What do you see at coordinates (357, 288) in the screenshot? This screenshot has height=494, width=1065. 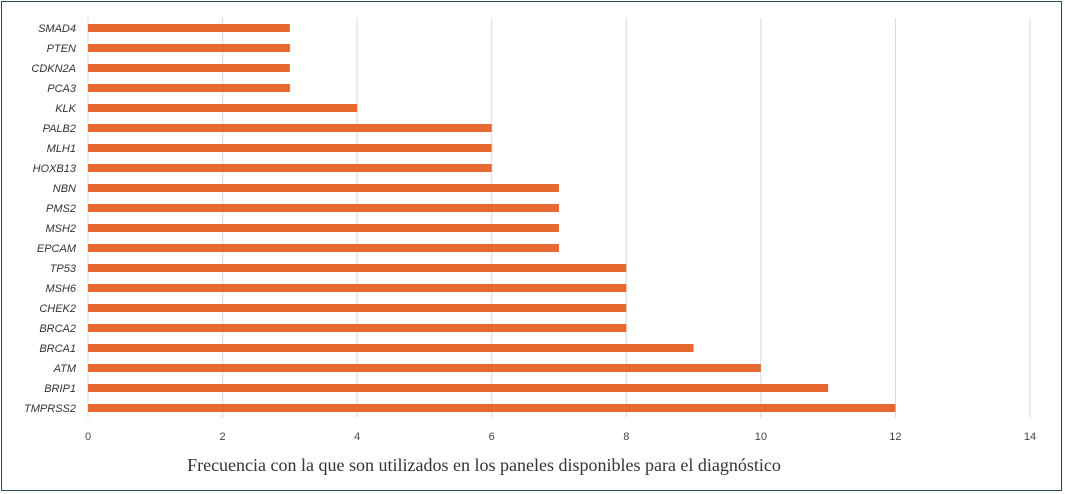 I see `bar-msh6` at bounding box center [357, 288].